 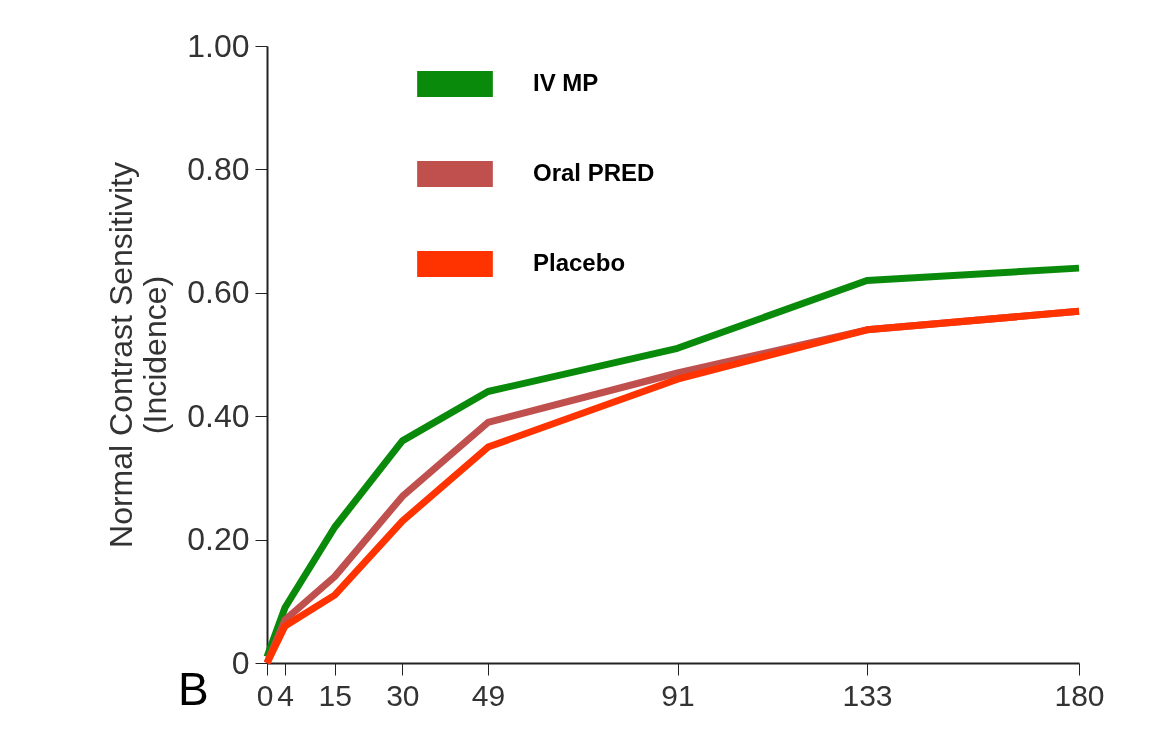 What do you see at coordinates (285, 695) in the screenshot?
I see `x-tick-label: 4` at bounding box center [285, 695].